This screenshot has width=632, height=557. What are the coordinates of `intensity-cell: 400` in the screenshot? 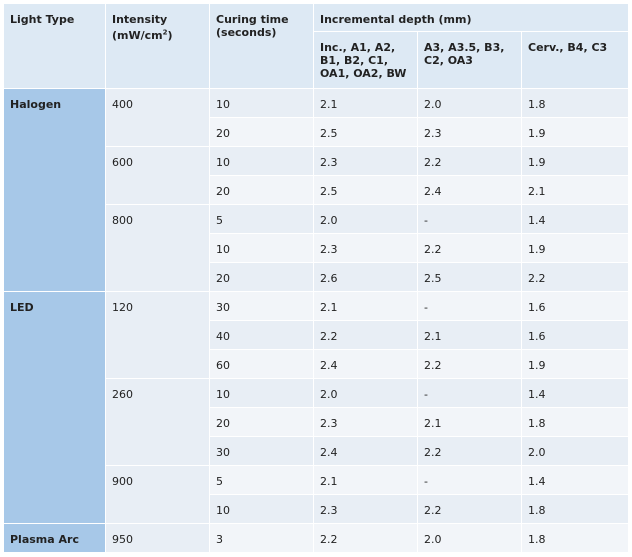 It's located at (158, 118).